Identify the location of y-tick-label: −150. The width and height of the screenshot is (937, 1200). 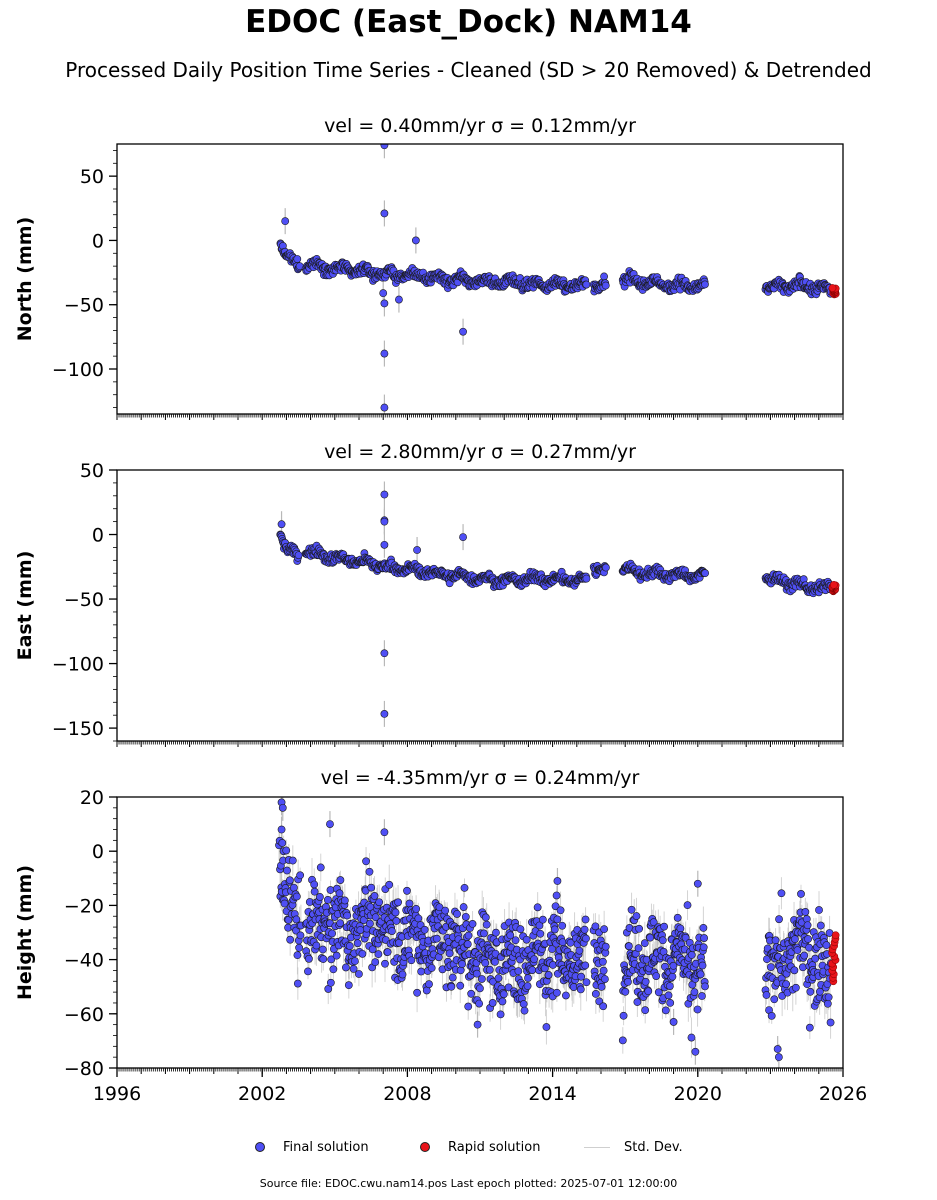
(78, 729).